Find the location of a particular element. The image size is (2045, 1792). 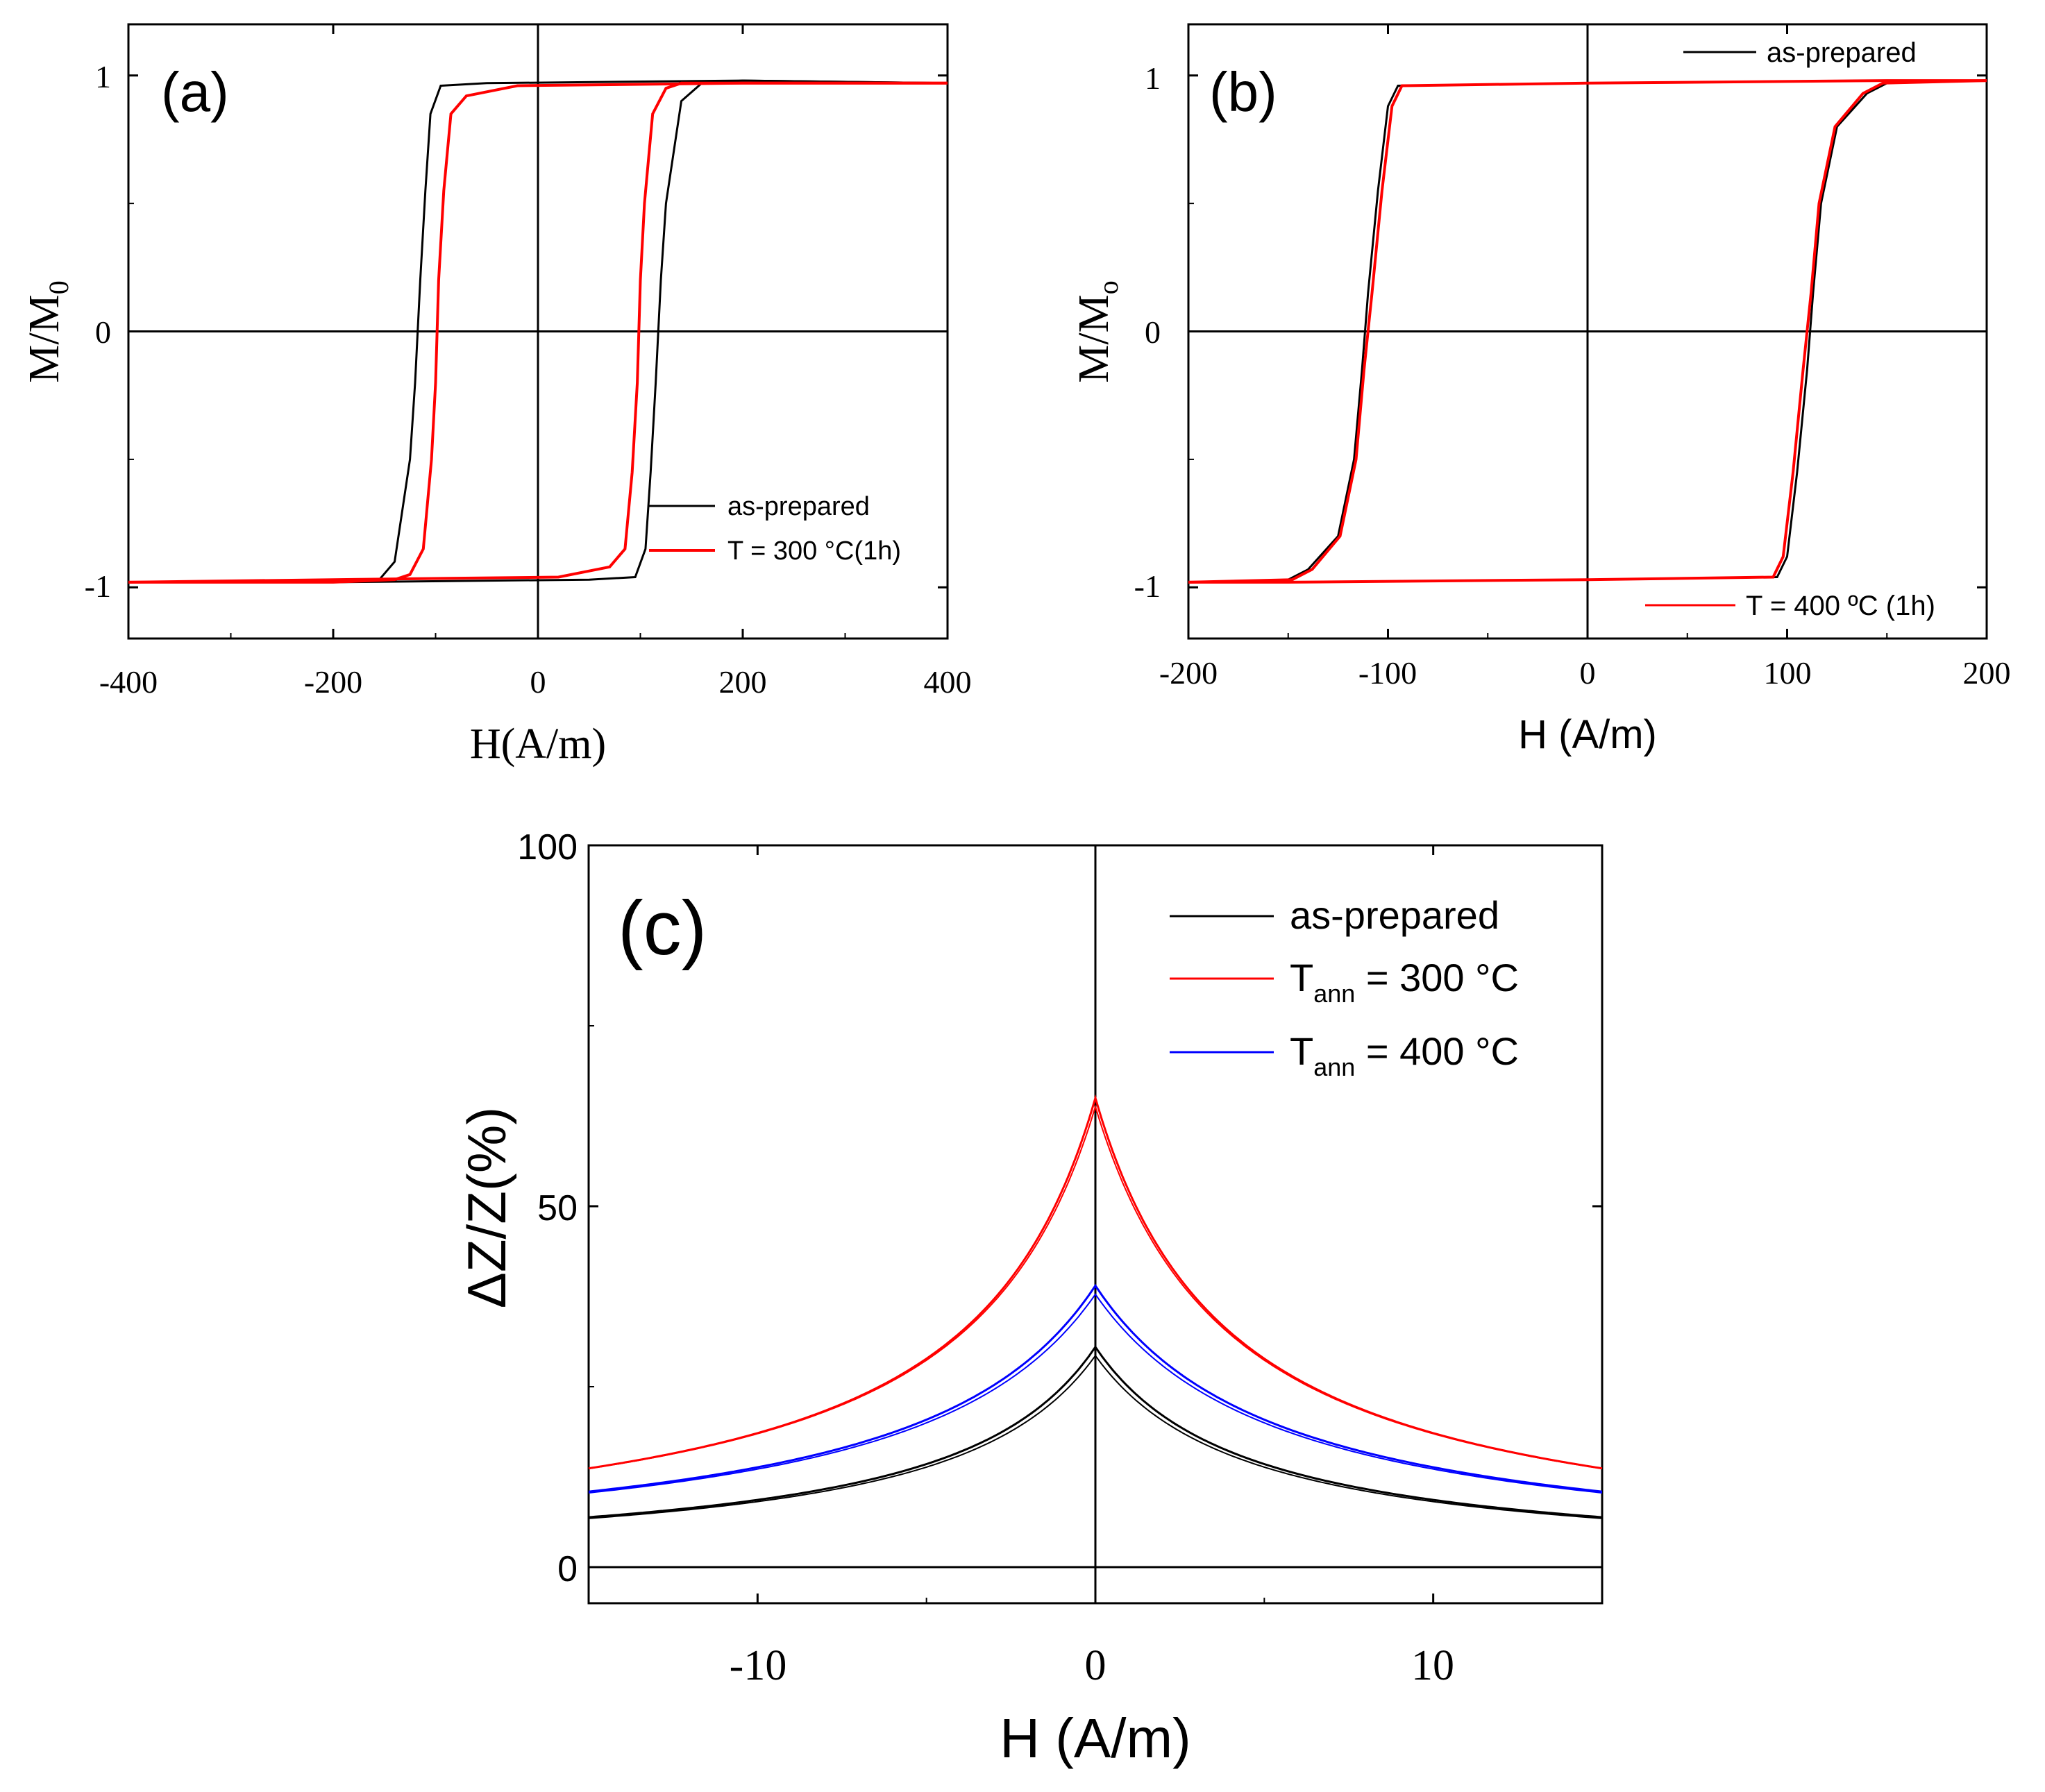

panel-b-legend: as-prepared T = 400 ºC (1h) is located at coordinates (1790, 329).